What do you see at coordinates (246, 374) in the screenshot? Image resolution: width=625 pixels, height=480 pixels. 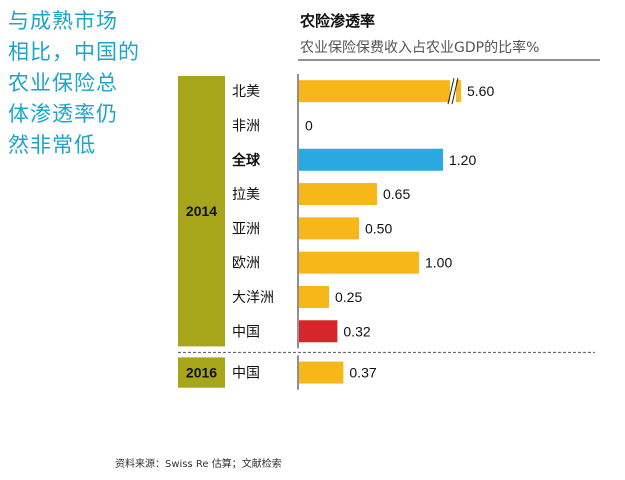 I see `row-2016-category-label: 中国` at bounding box center [246, 374].